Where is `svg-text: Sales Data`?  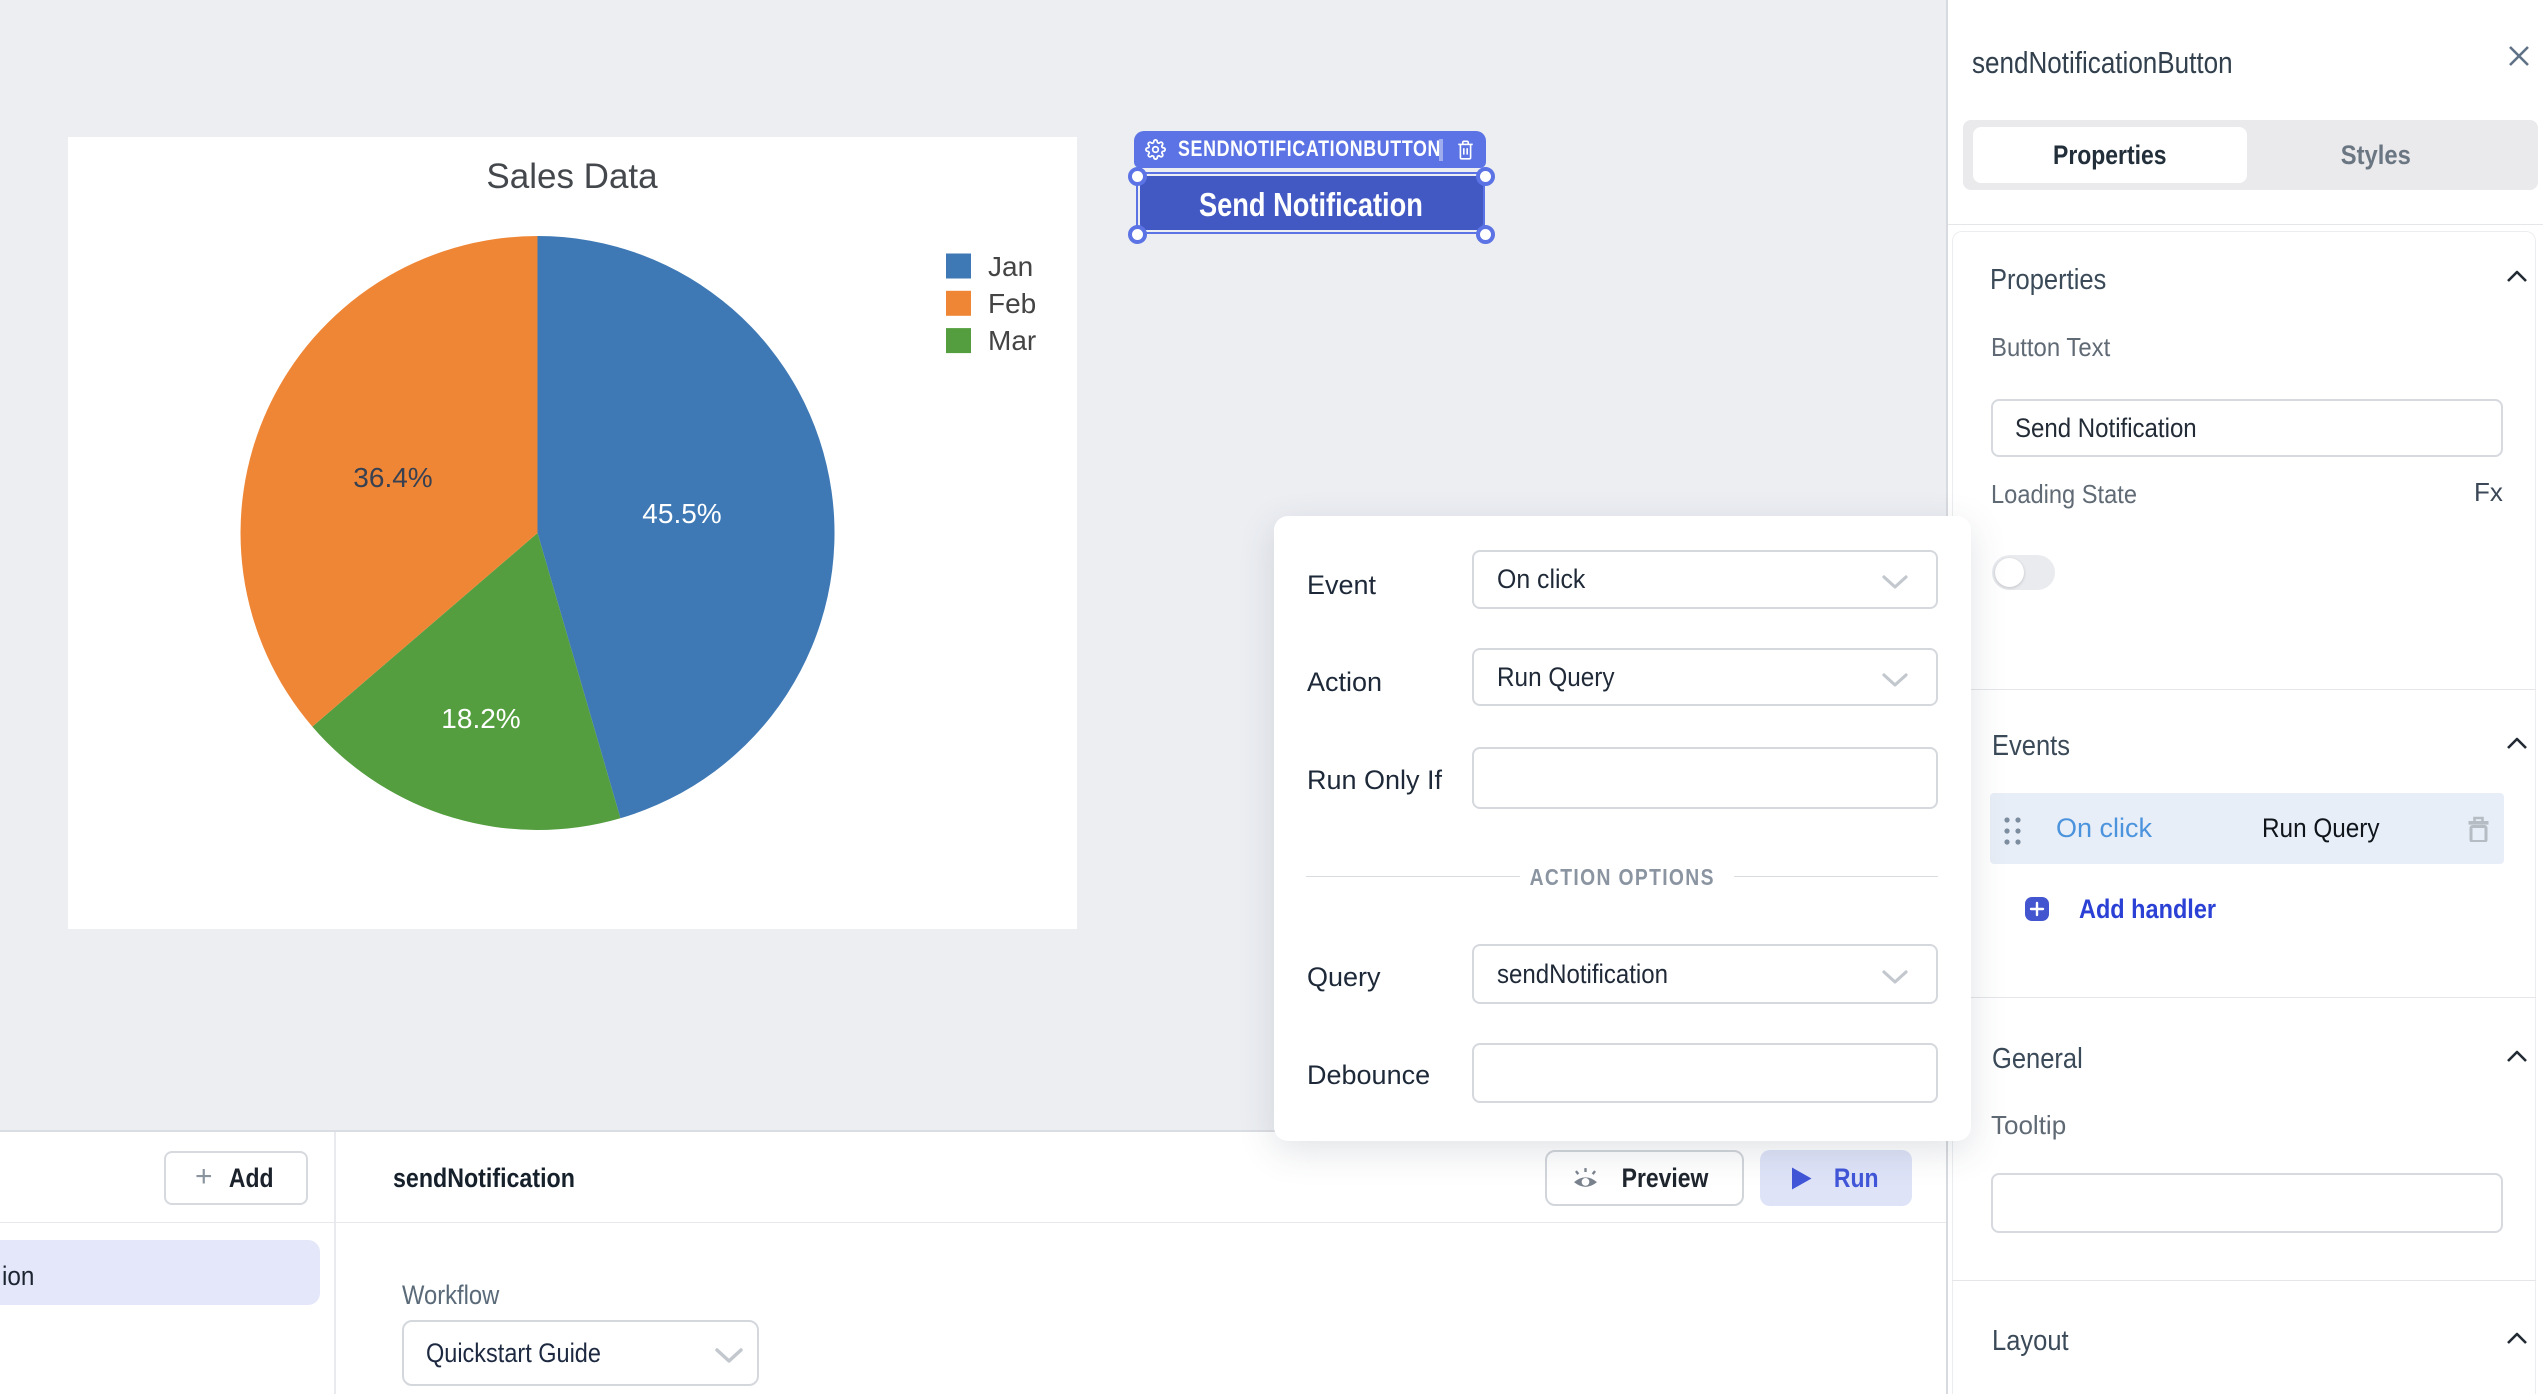
svg-text: Sales Data is located at coordinates (572, 176).